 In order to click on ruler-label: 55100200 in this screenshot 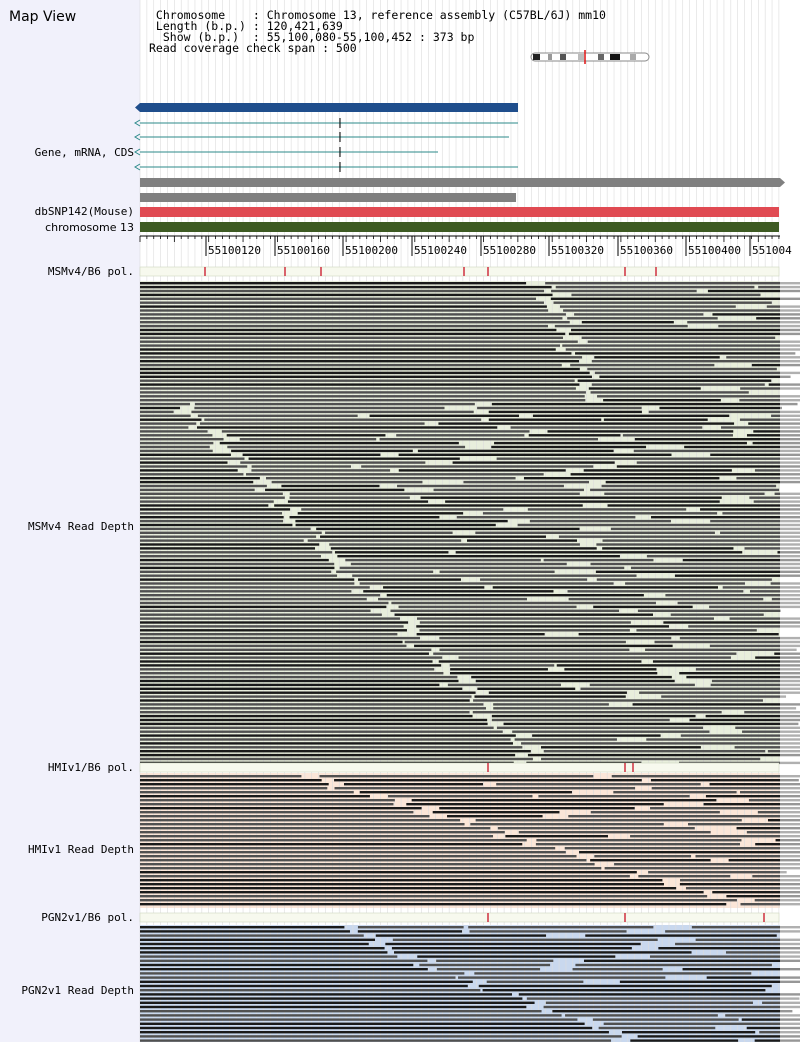, I will do `click(371, 250)`.